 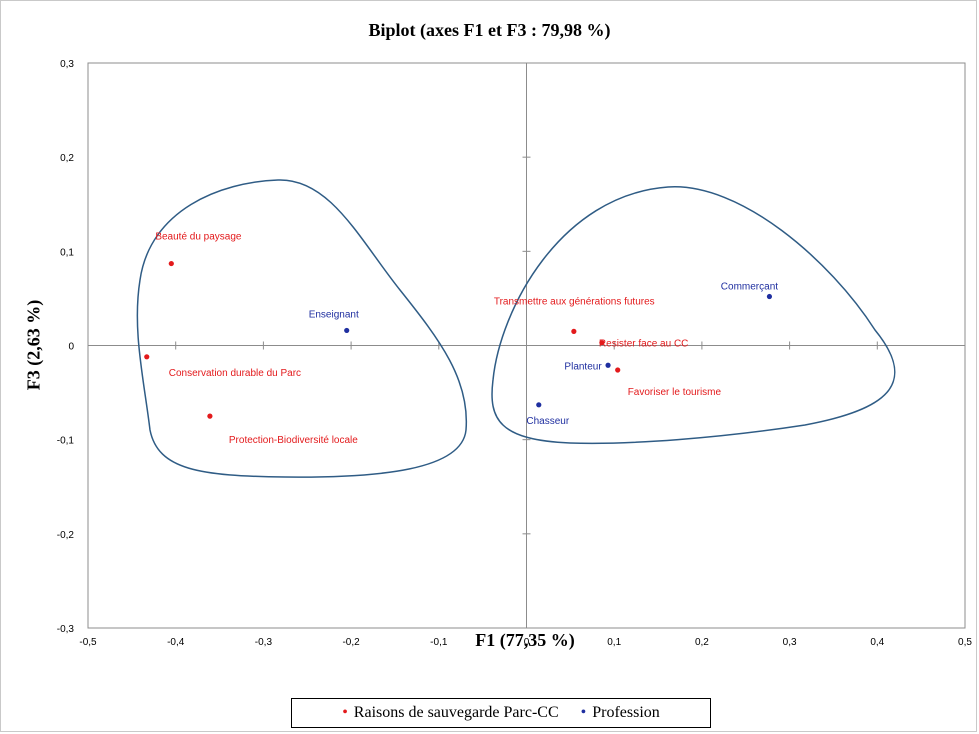 What do you see at coordinates (608, 365) in the screenshot?
I see `point-planteur` at bounding box center [608, 365].